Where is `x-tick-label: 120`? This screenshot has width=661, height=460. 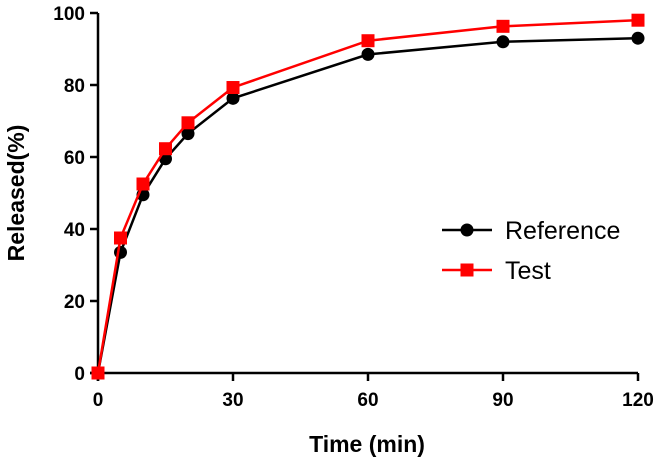 x-tick-label: 120 is located at coordinates (638, 400).